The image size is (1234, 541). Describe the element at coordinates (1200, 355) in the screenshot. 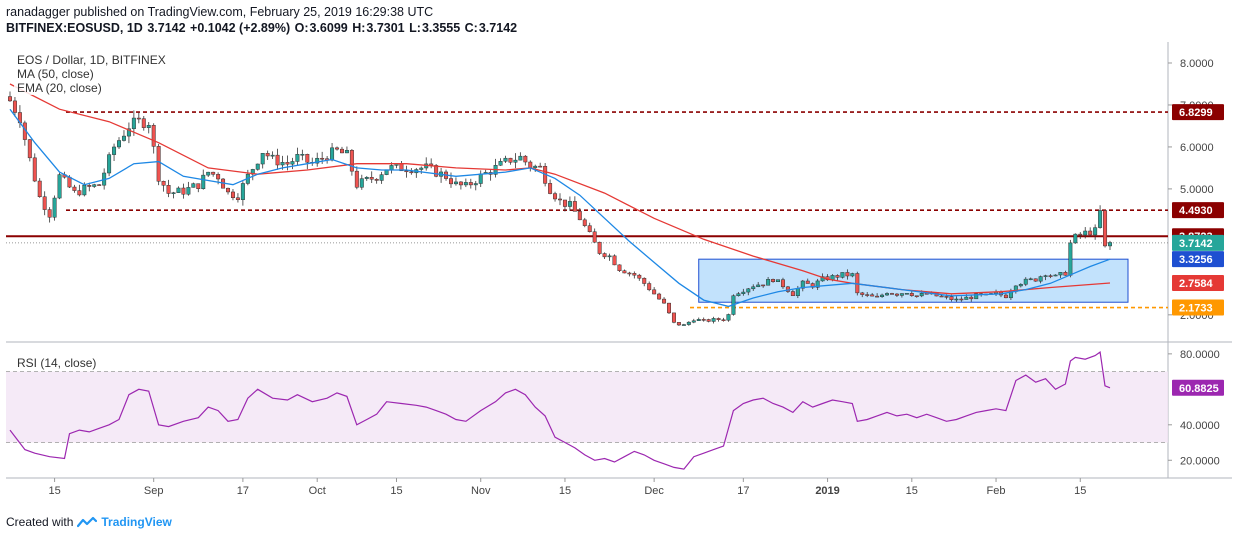

I see `rsi-tick-label: 80.0000` at that location.